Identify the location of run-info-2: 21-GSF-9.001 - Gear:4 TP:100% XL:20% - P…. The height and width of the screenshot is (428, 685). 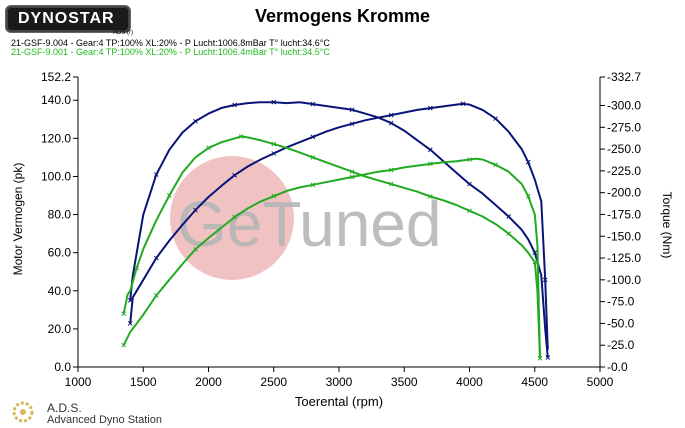
(170, 52).